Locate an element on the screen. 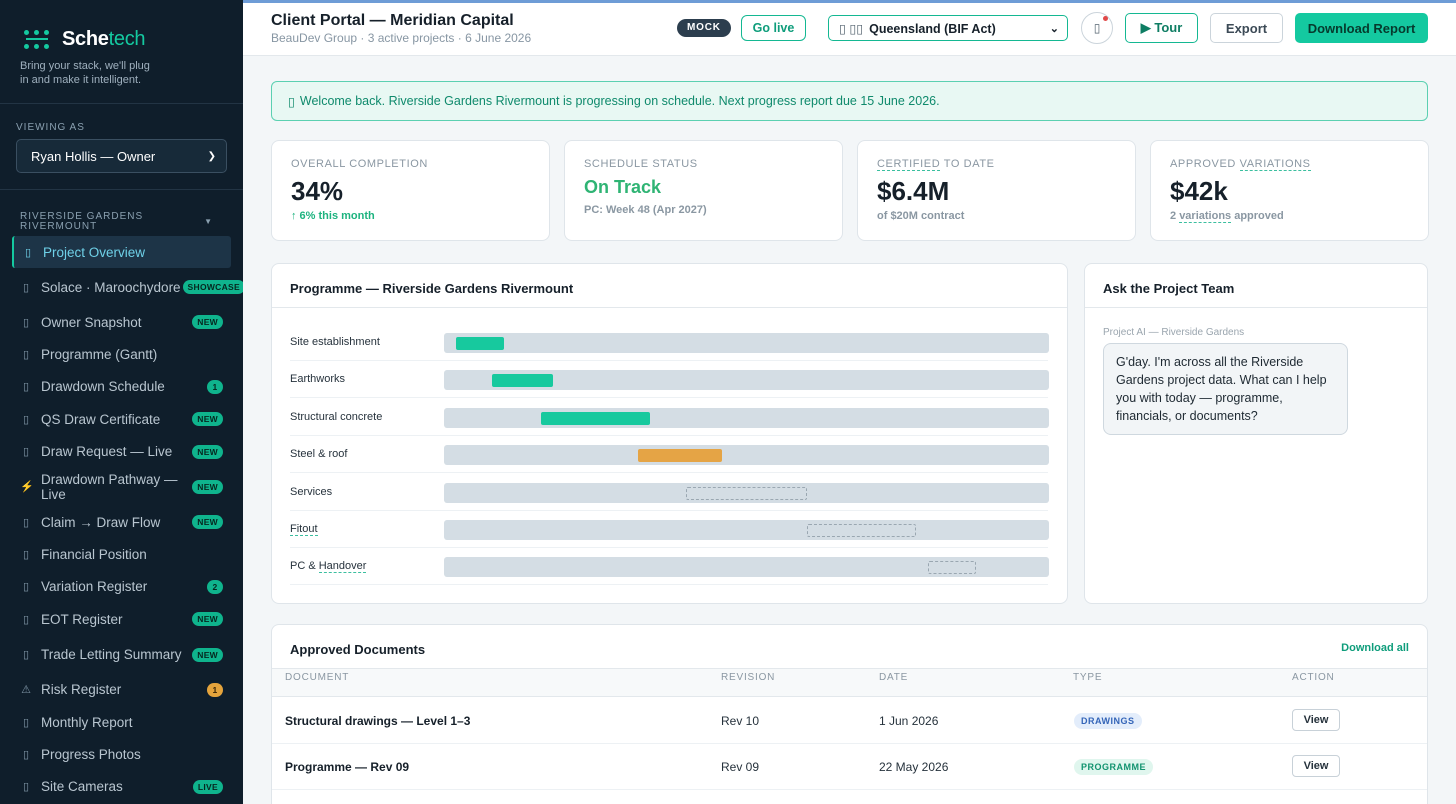  lightning-icon: ⚡ is located at coordinates (27, 487).